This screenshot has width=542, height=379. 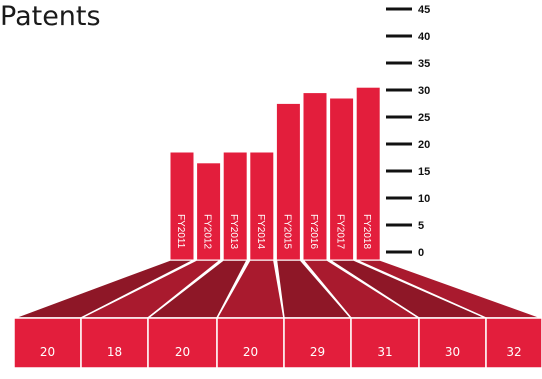 I want to click on y-tick-label: 0, so click(x=421, y=253).